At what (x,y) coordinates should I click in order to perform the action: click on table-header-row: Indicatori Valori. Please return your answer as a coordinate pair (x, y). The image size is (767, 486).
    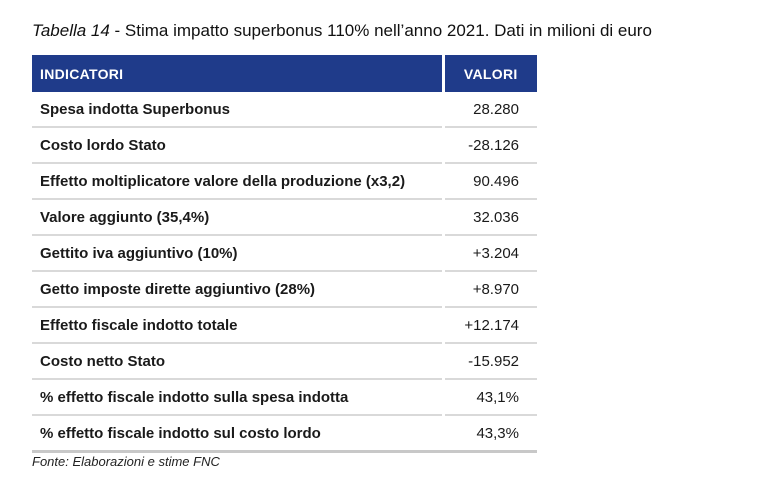
    Looking at the image, I should click on (284, 73).